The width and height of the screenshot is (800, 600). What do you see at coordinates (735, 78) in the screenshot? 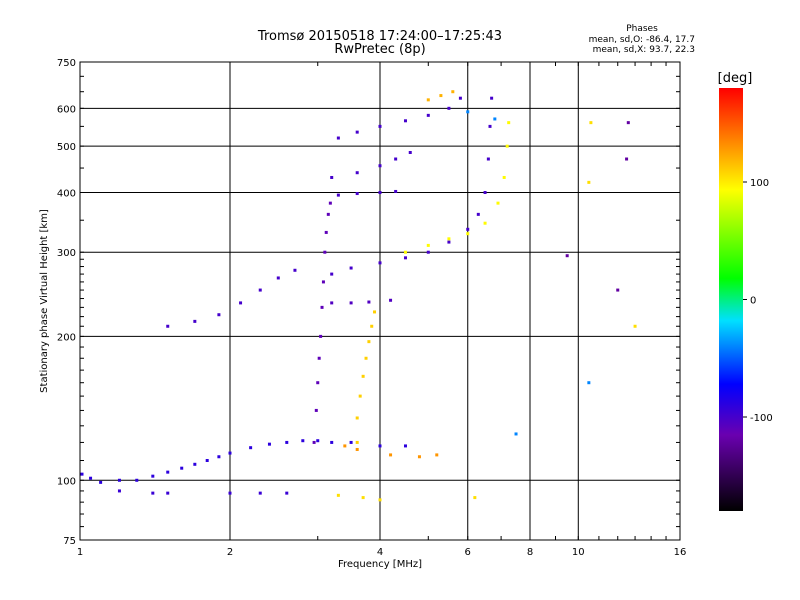
I see `colorbar-label: [deg]` at bounding box center [735, 78].